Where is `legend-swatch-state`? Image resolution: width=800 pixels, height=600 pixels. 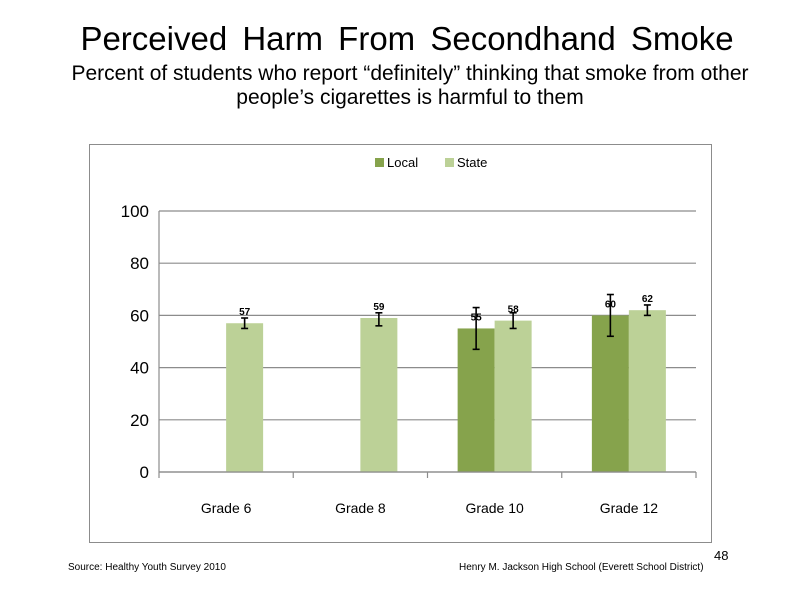
legend-swatch-state is located at coordinates (449, 162).